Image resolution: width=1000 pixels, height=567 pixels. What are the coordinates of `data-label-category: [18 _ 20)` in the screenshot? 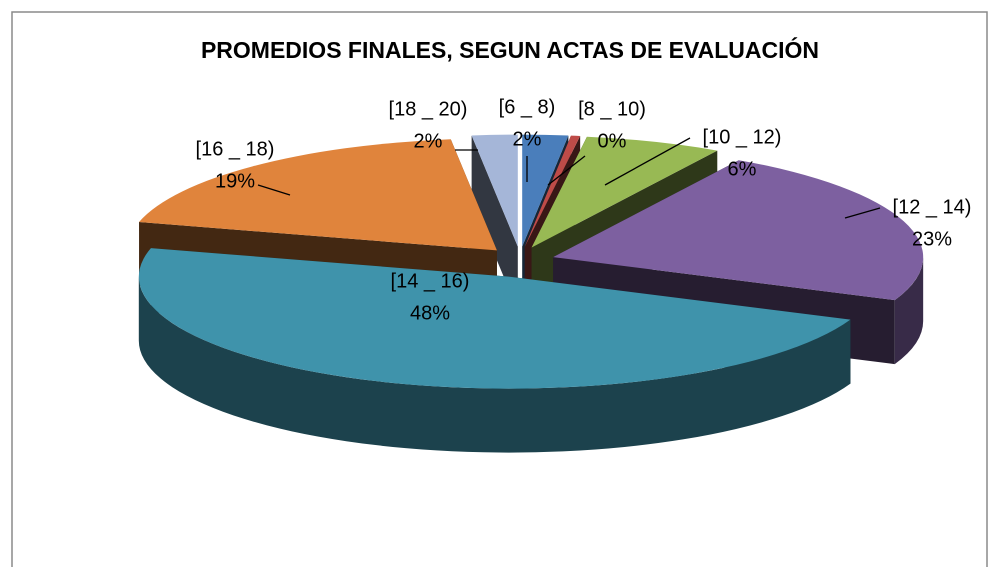 It's located at (428, 109).